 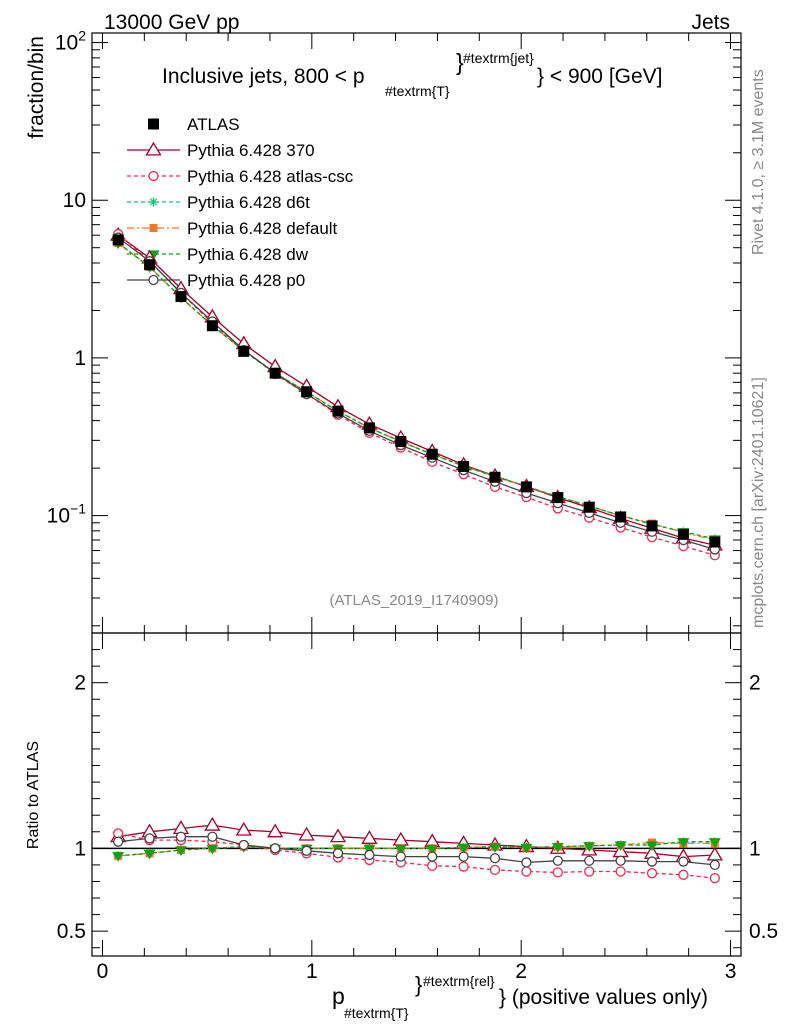 I want to click on legend-marker-atlas-csc, so click(x=153, y=176).